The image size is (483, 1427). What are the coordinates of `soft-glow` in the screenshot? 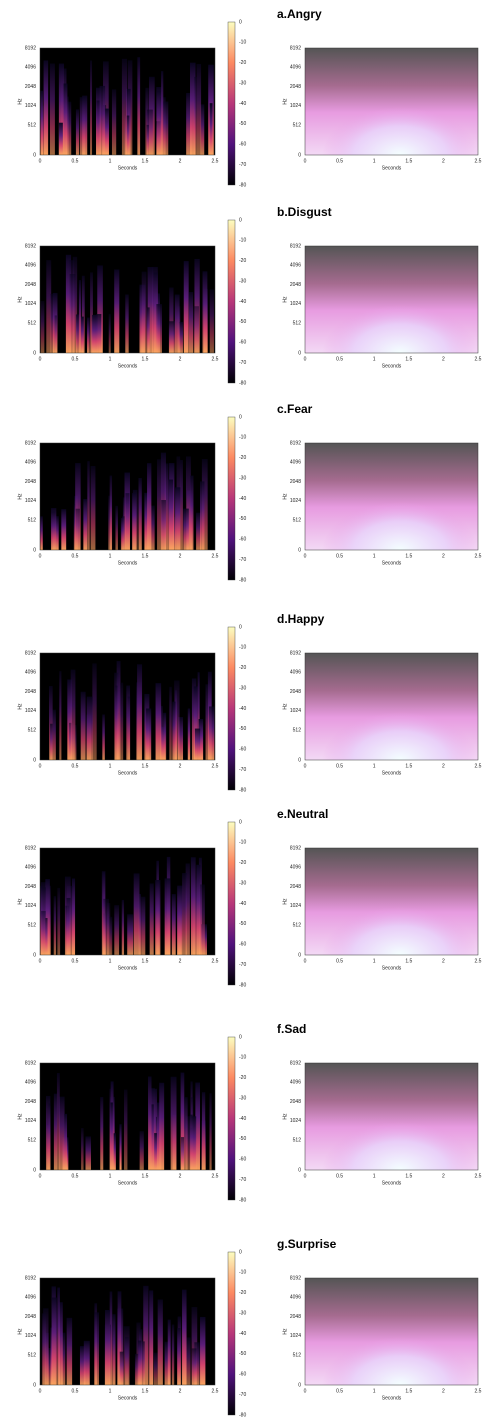 It's located at (391, 101).